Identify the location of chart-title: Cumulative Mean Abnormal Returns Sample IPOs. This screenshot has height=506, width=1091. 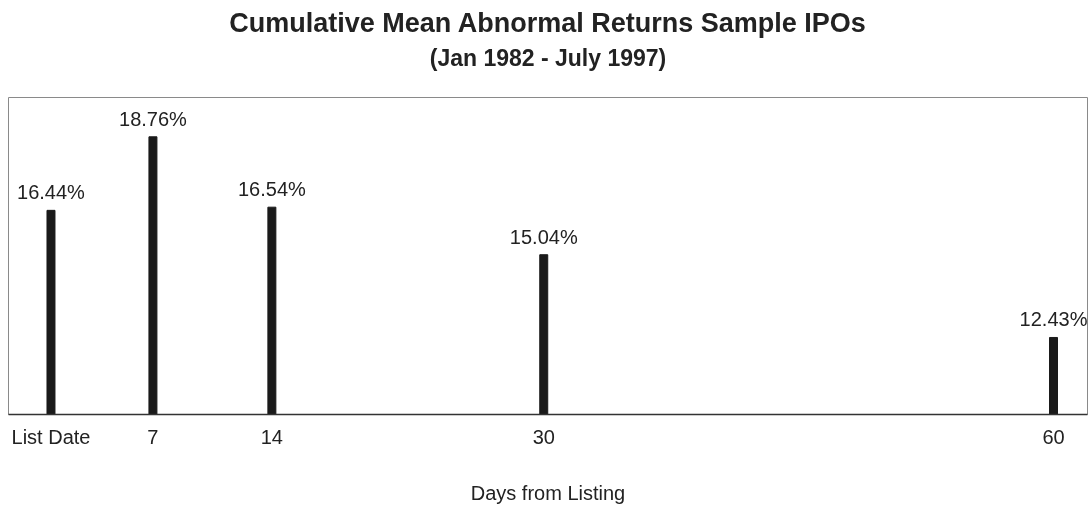
(547, 22).